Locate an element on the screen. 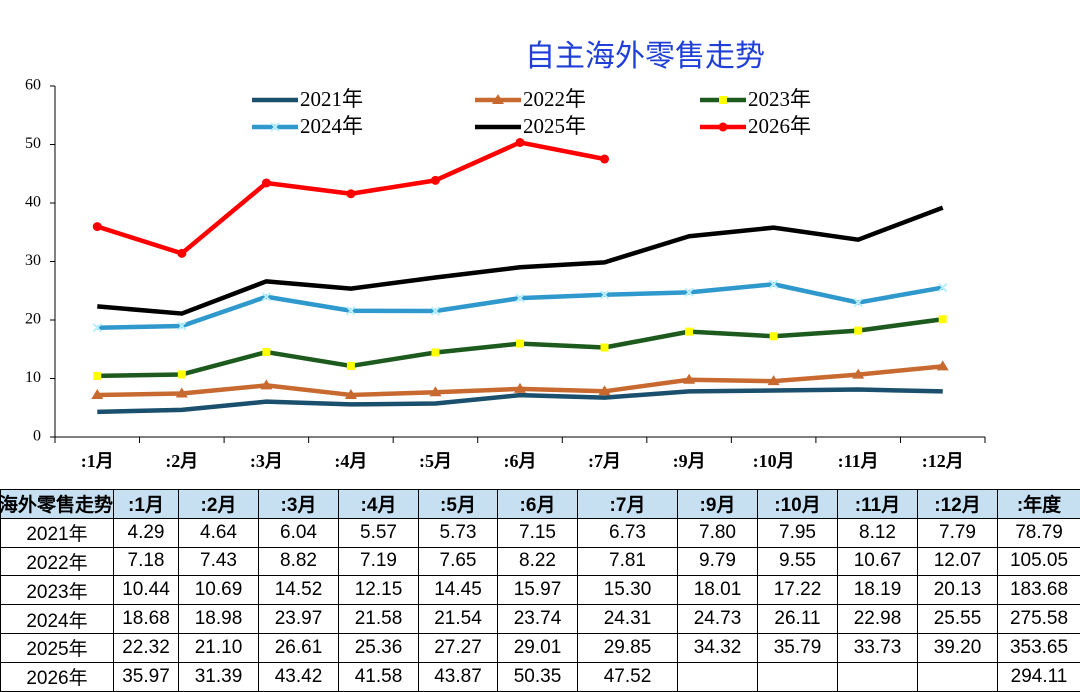 The height and width of the screenshot is (692, 1080). x-tick-label: :4月 is located at coordinates (350, 461).